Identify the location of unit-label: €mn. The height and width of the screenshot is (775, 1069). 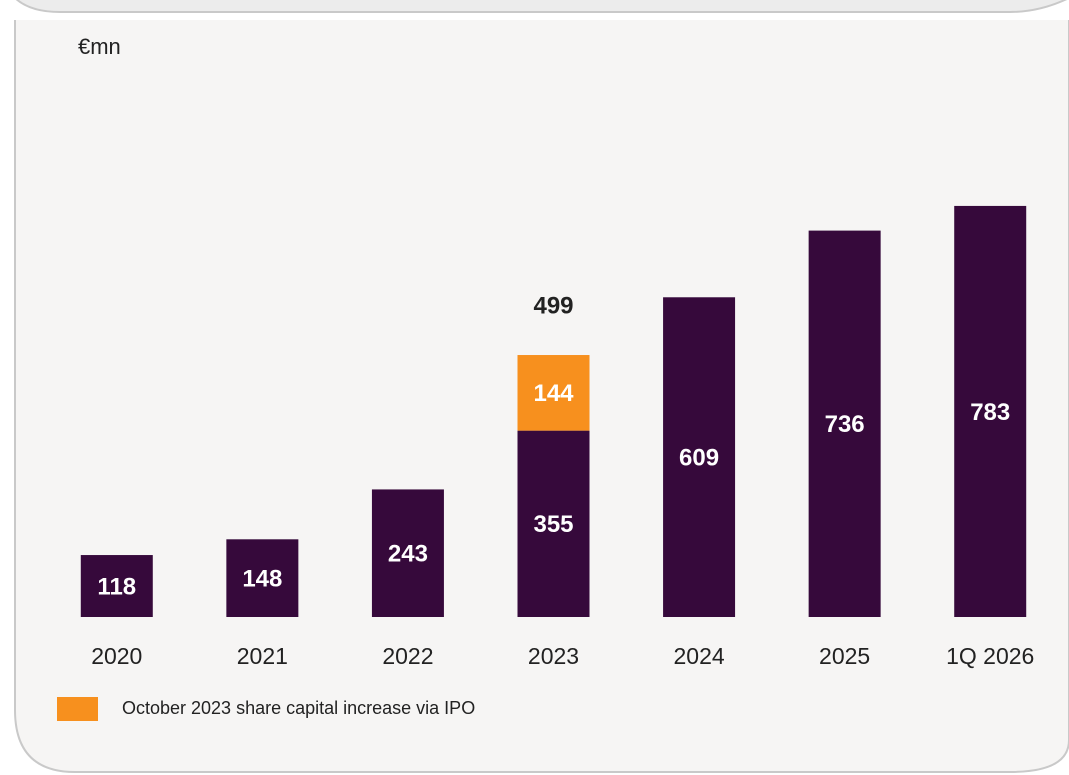
(99, 46).